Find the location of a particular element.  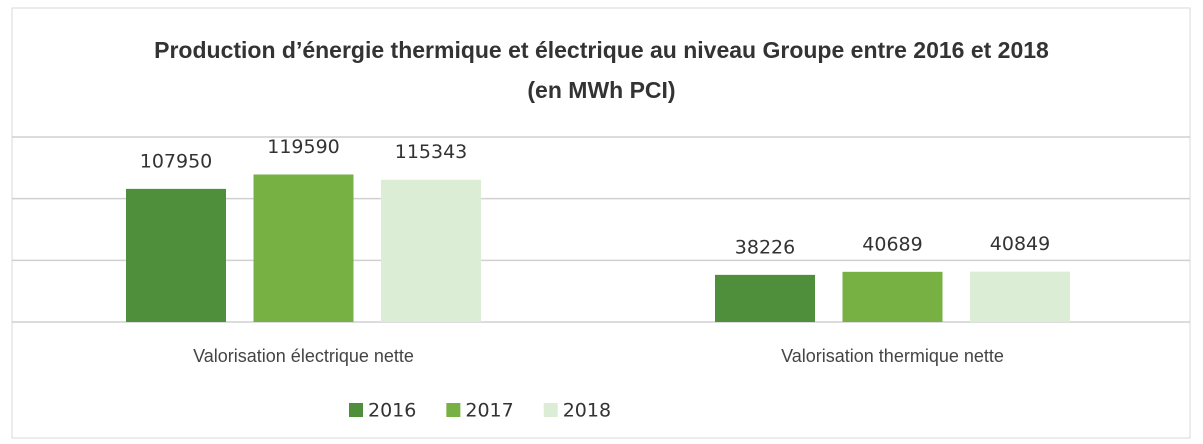

legend-label: 2017 is located at coordinates (489, 411).